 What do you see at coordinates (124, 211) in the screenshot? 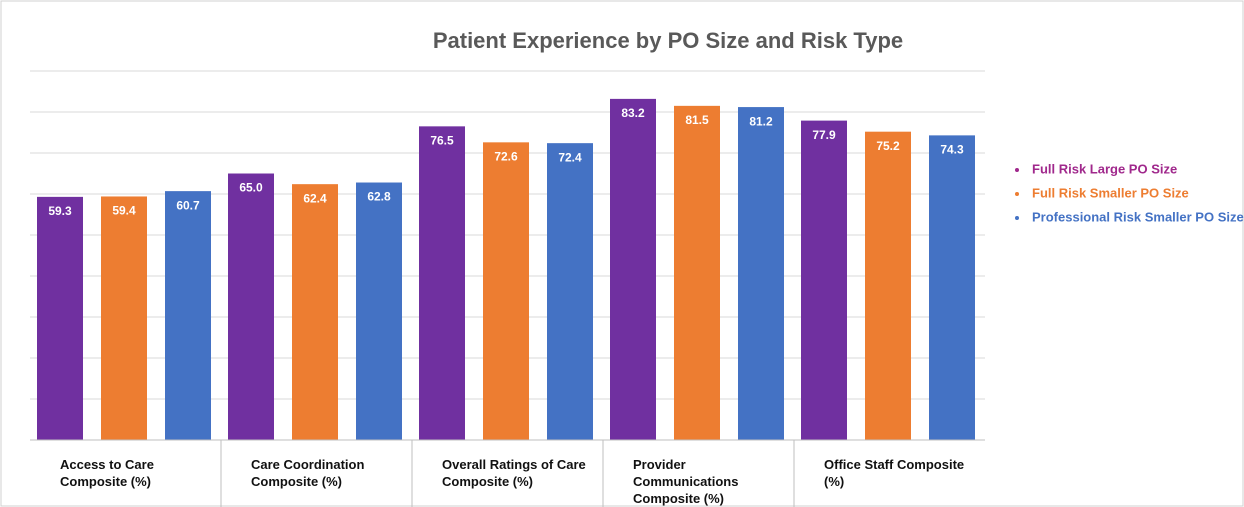
I see `value-label: 59.4` at bounding box center [124, 211].